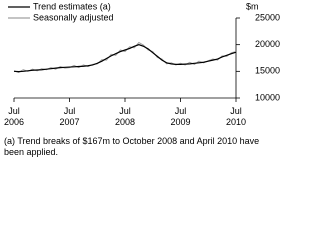 This screenshot has height=240, width=320. Describe the element at coordinates (14, 116) in the screenshot. I see `x-tick-label: Jul 2006` at that location.